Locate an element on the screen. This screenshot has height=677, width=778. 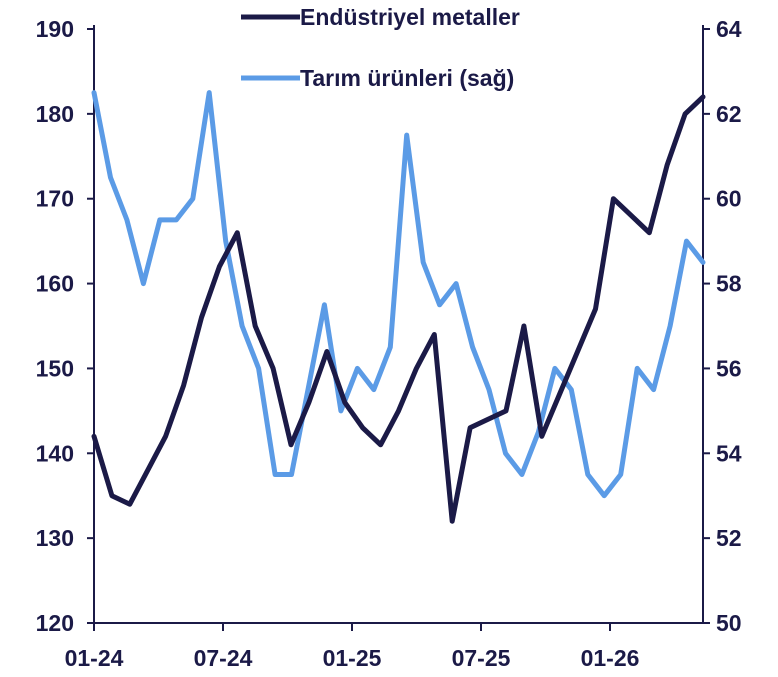
x-tick-label: 01-26 is located at coordinates (610, 658).